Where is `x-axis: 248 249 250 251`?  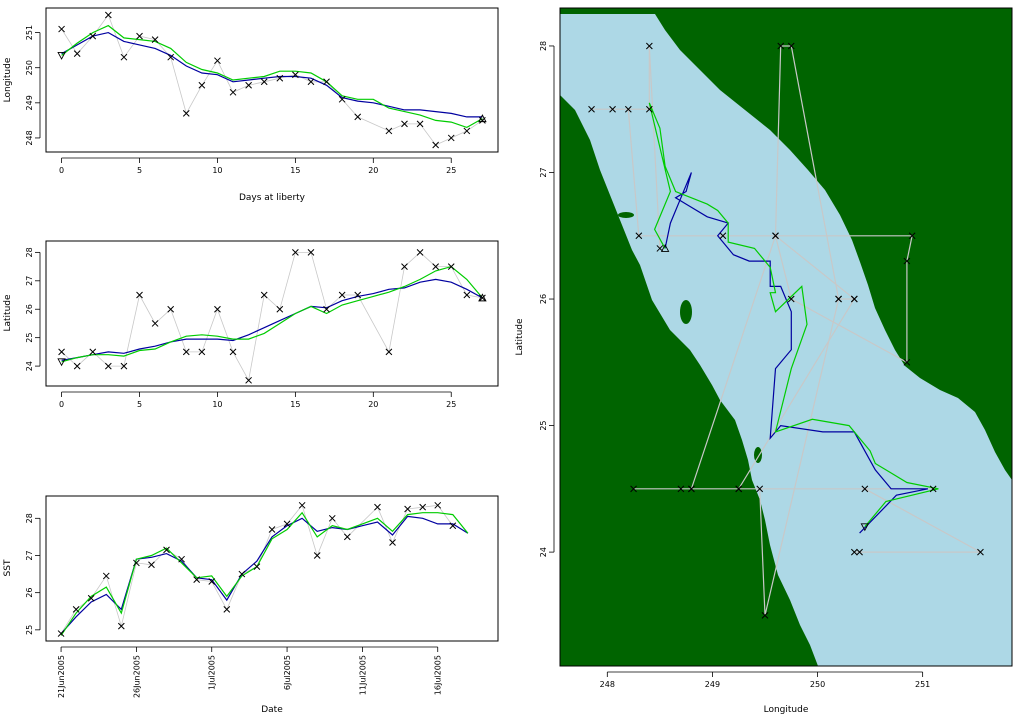
x-axis: 248 249 250 251 is located at coordinates (765, 680).